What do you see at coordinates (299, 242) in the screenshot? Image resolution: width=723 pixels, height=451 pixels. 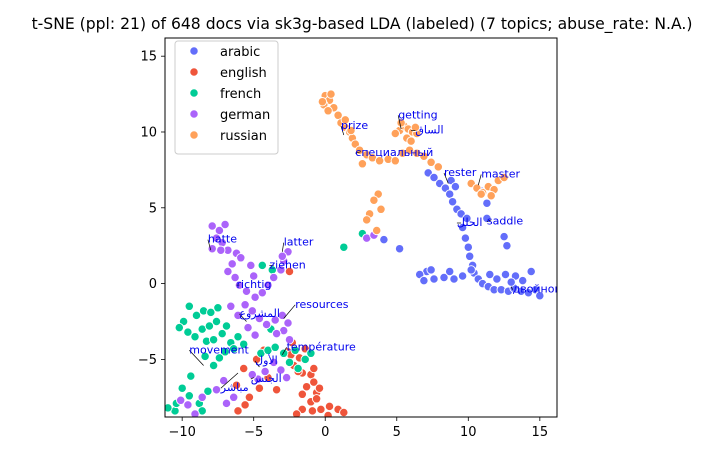 I see `annotation-label: latter` at bounding box center [299, 242].